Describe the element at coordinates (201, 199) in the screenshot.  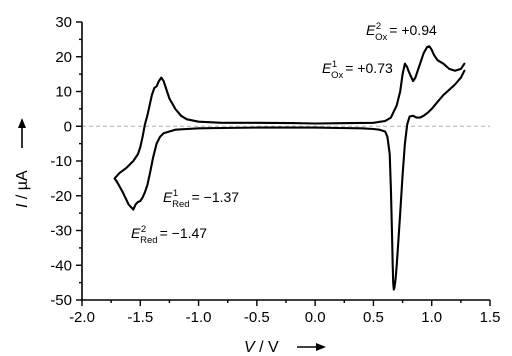
I see `annotation-e1-red: E1 Red = −1.37` at that location.